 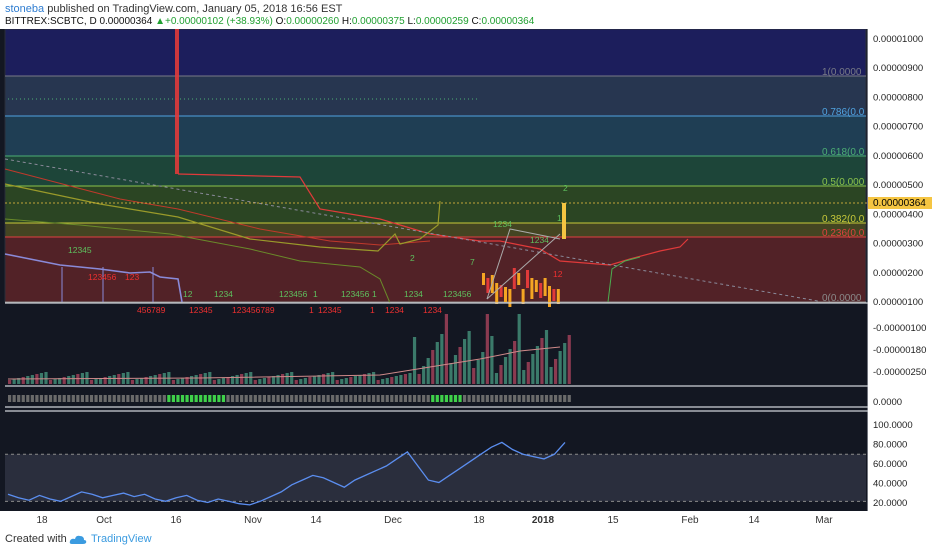 I want to click on footer: Created with TradingView, so click(x=466, y=538).